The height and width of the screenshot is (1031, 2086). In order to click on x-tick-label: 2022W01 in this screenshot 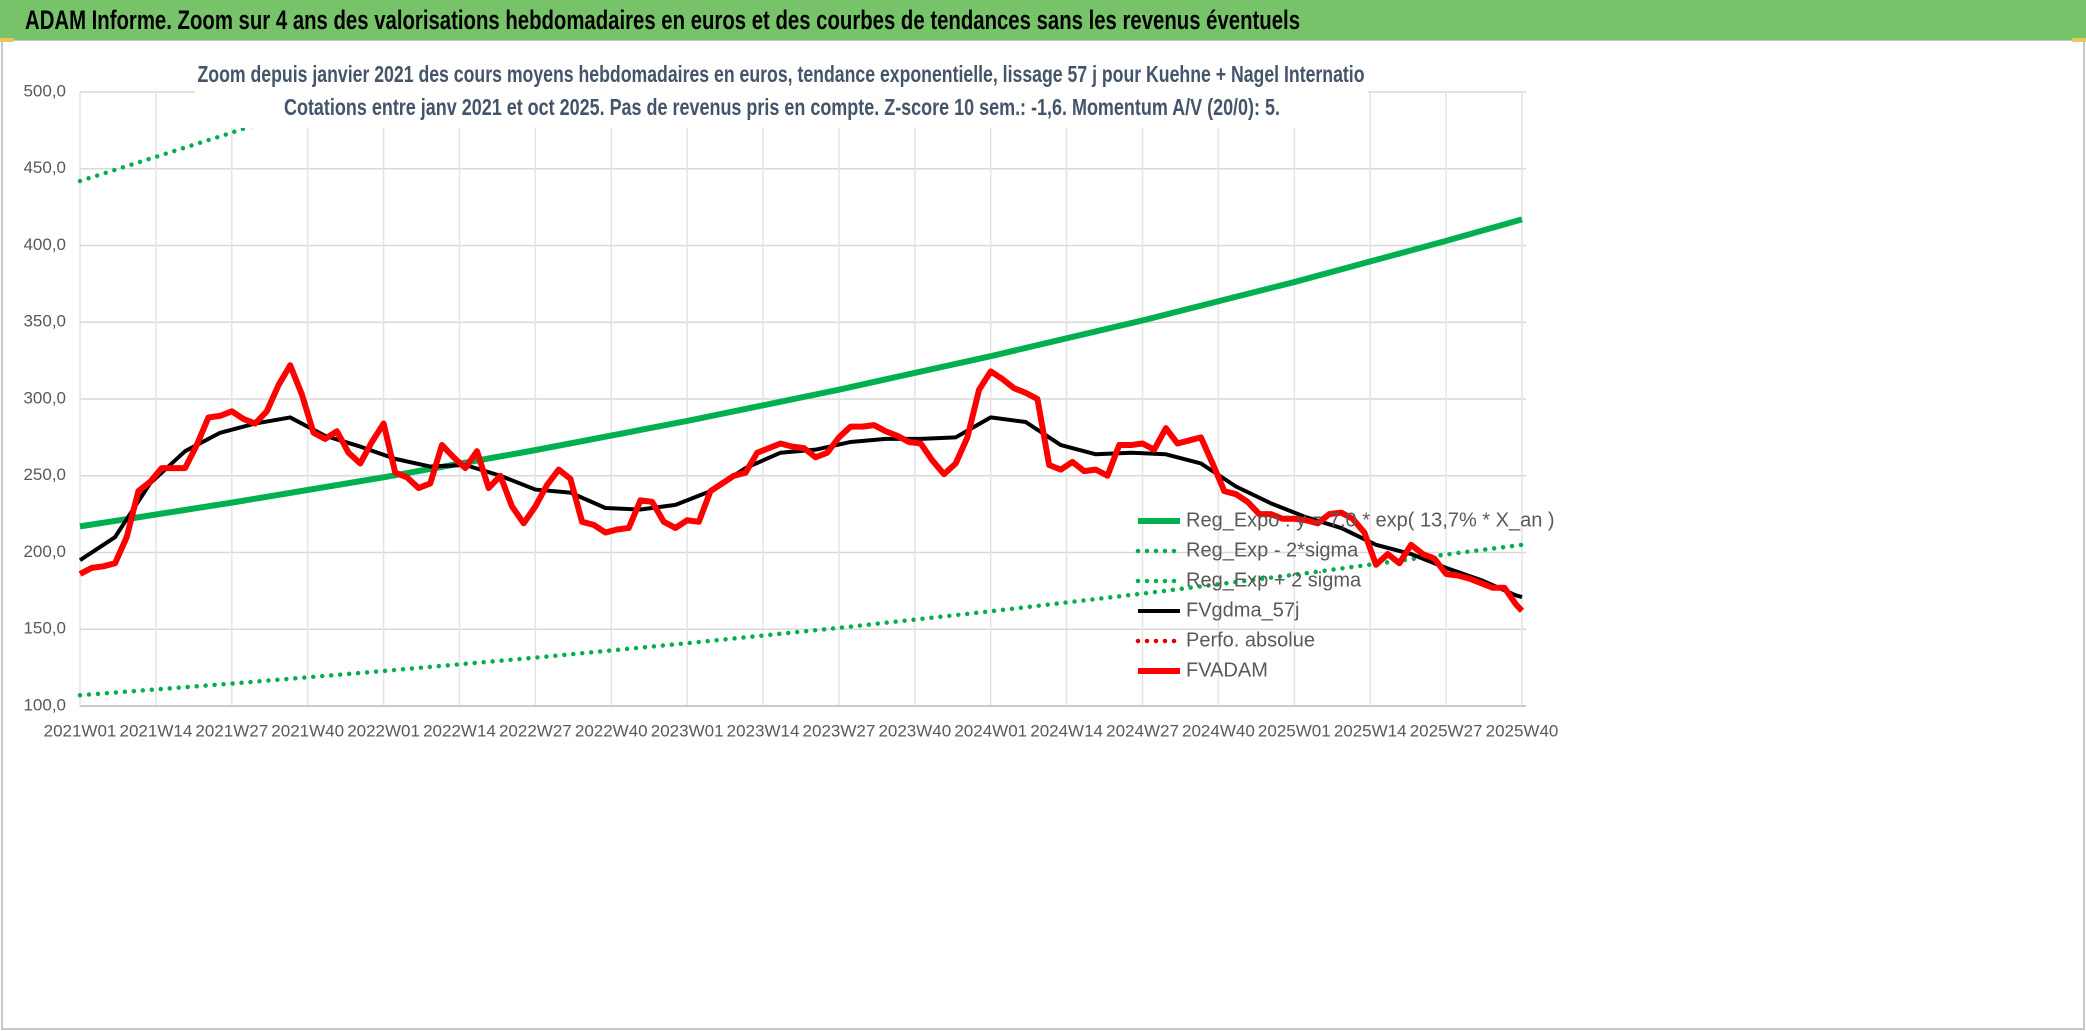, I will do `click(383, 730)`.